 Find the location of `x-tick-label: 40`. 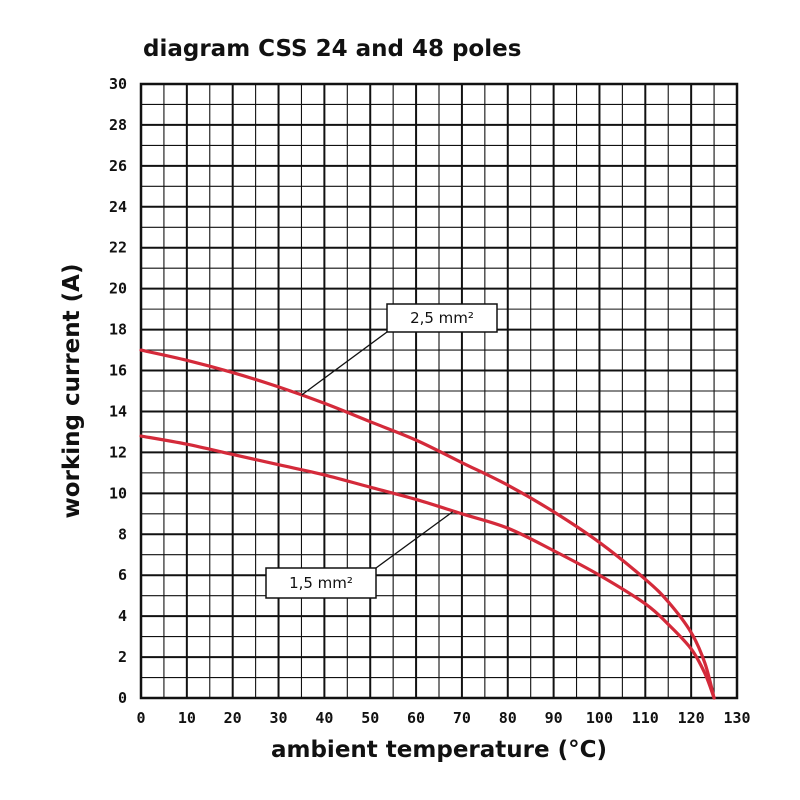

x-tick-label: 40 is located at coordinates (324, 718).